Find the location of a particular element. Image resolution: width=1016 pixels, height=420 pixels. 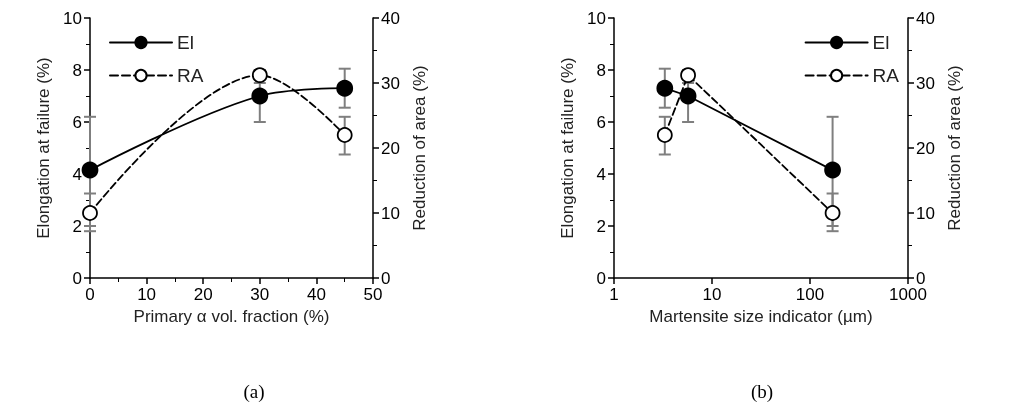

x-tick-label: 30 is located at coordinates (260, 294).